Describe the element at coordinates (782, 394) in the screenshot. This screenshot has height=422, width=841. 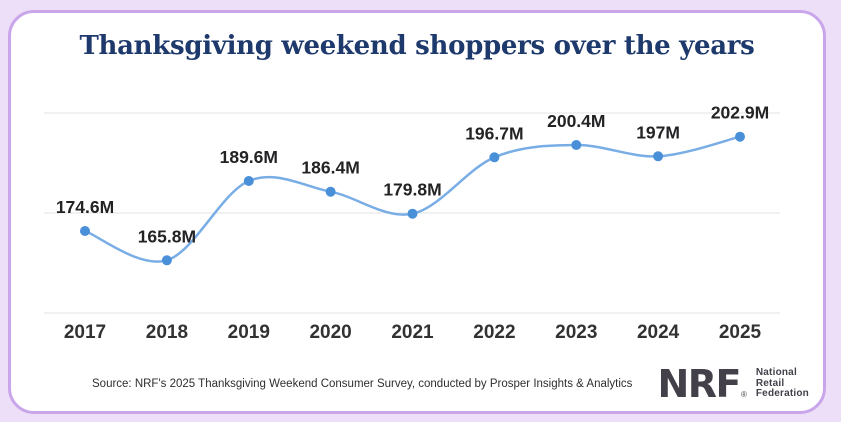
I see `logo-line-federation: Federation` at that location.